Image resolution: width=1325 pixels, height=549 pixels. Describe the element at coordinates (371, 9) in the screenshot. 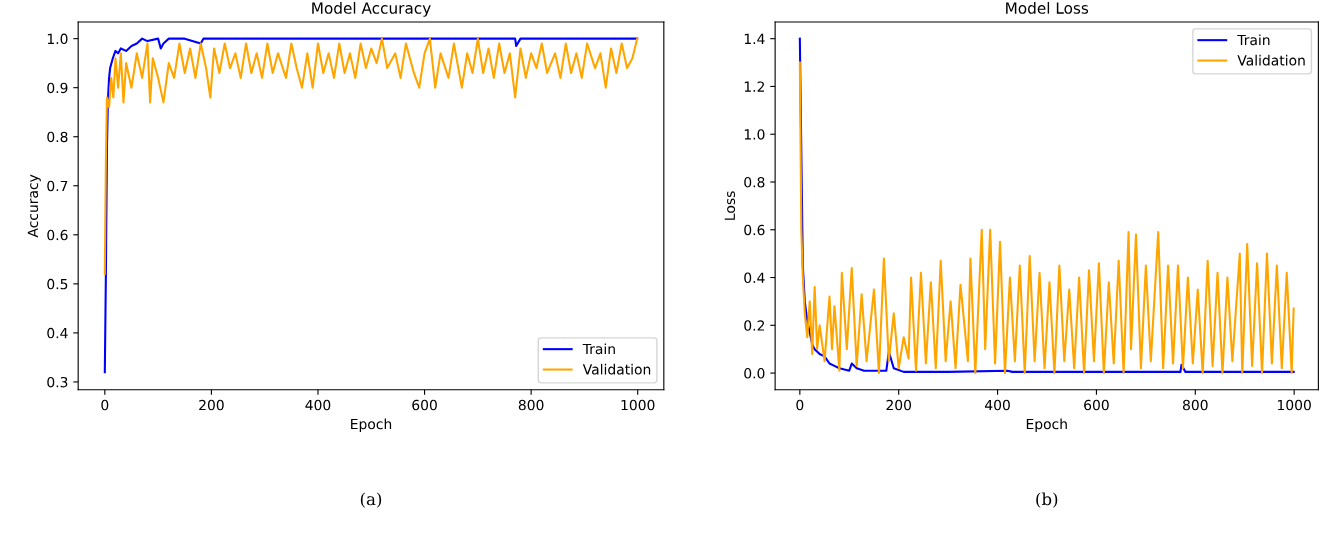

I see `chart-title: Model Accuracy` at that location.